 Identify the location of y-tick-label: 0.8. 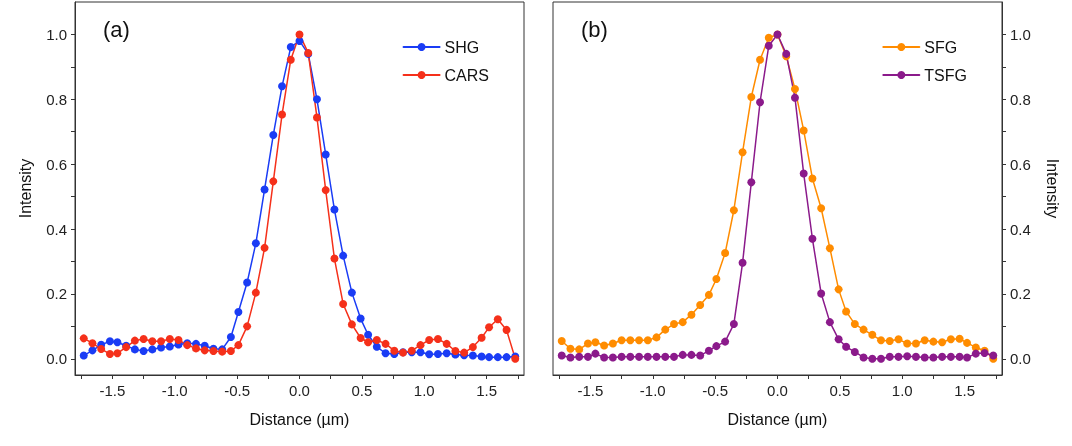
(56, 99).